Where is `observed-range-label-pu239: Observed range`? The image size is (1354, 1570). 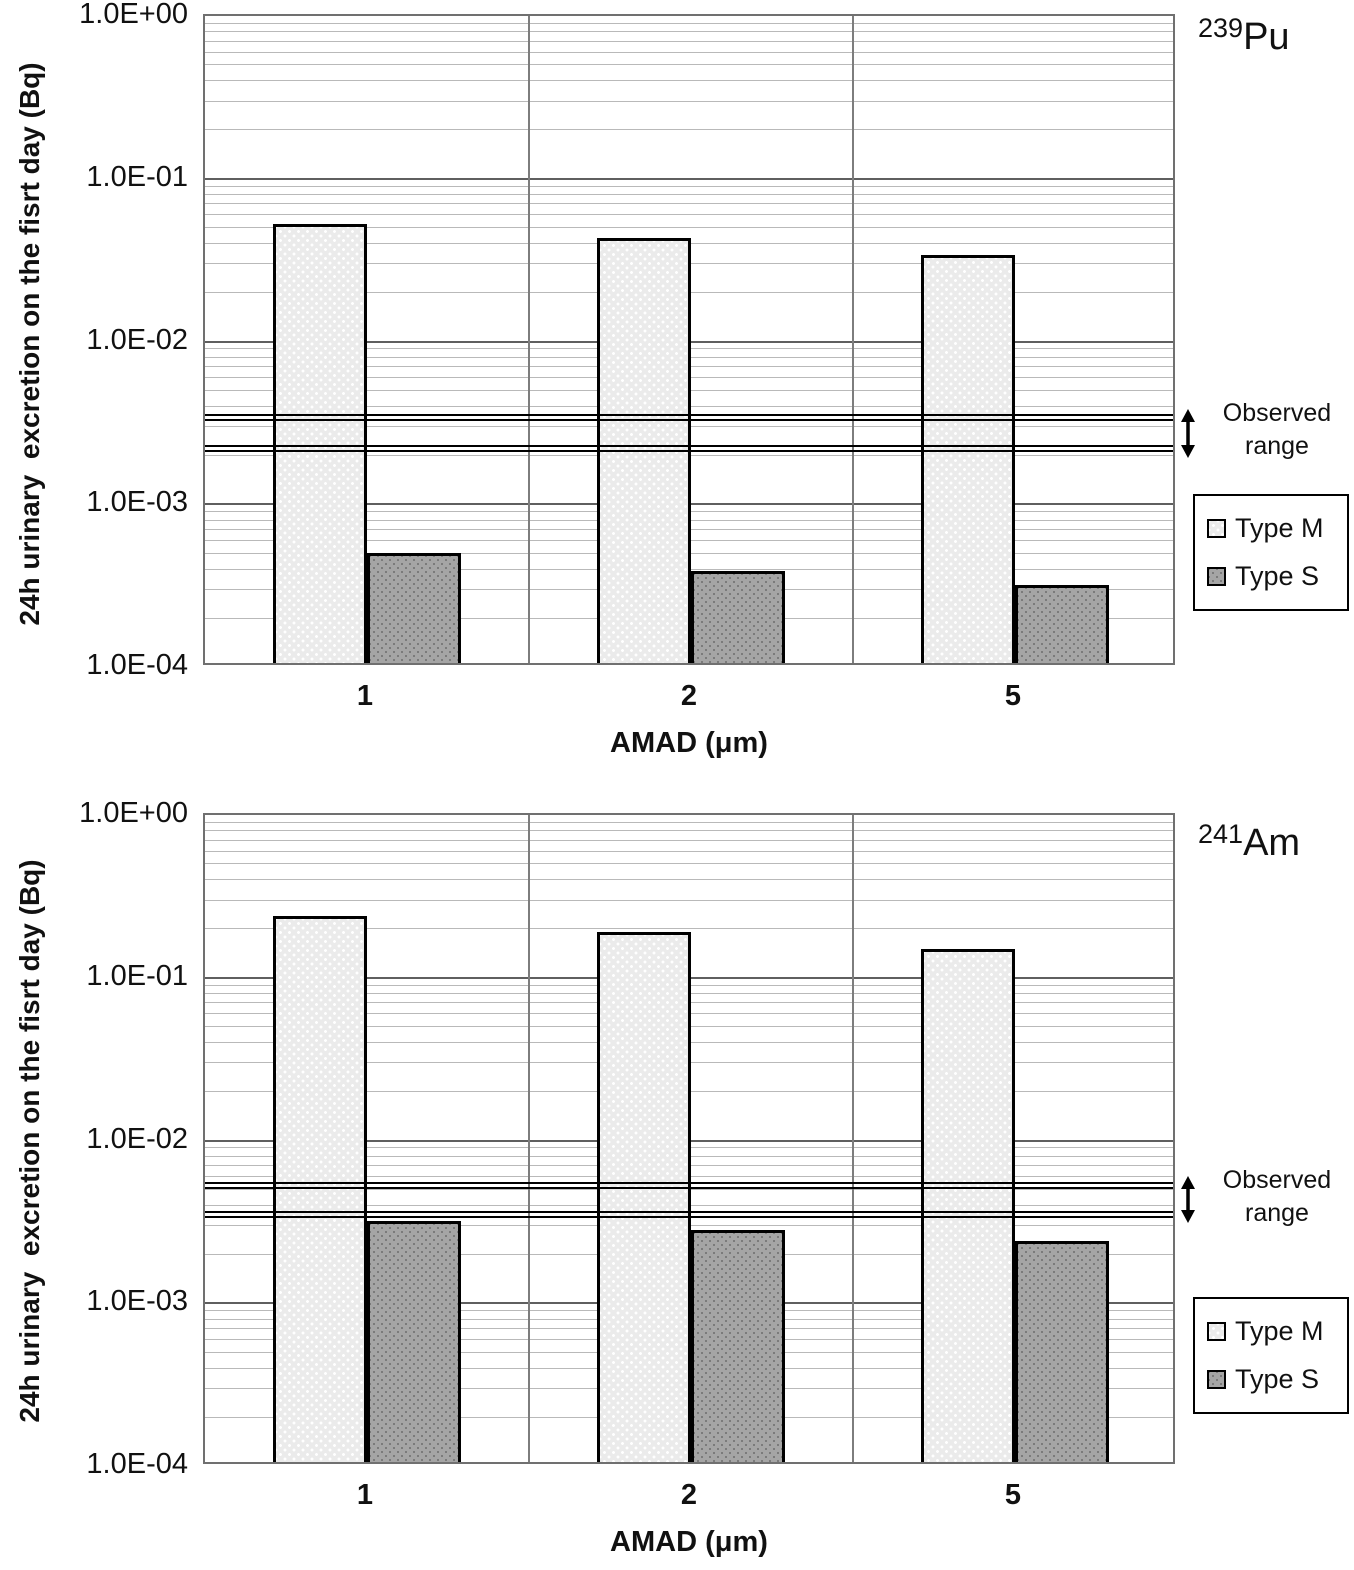
observed-range-label-pu239: Observed range is located at coordinates (1277, 430).